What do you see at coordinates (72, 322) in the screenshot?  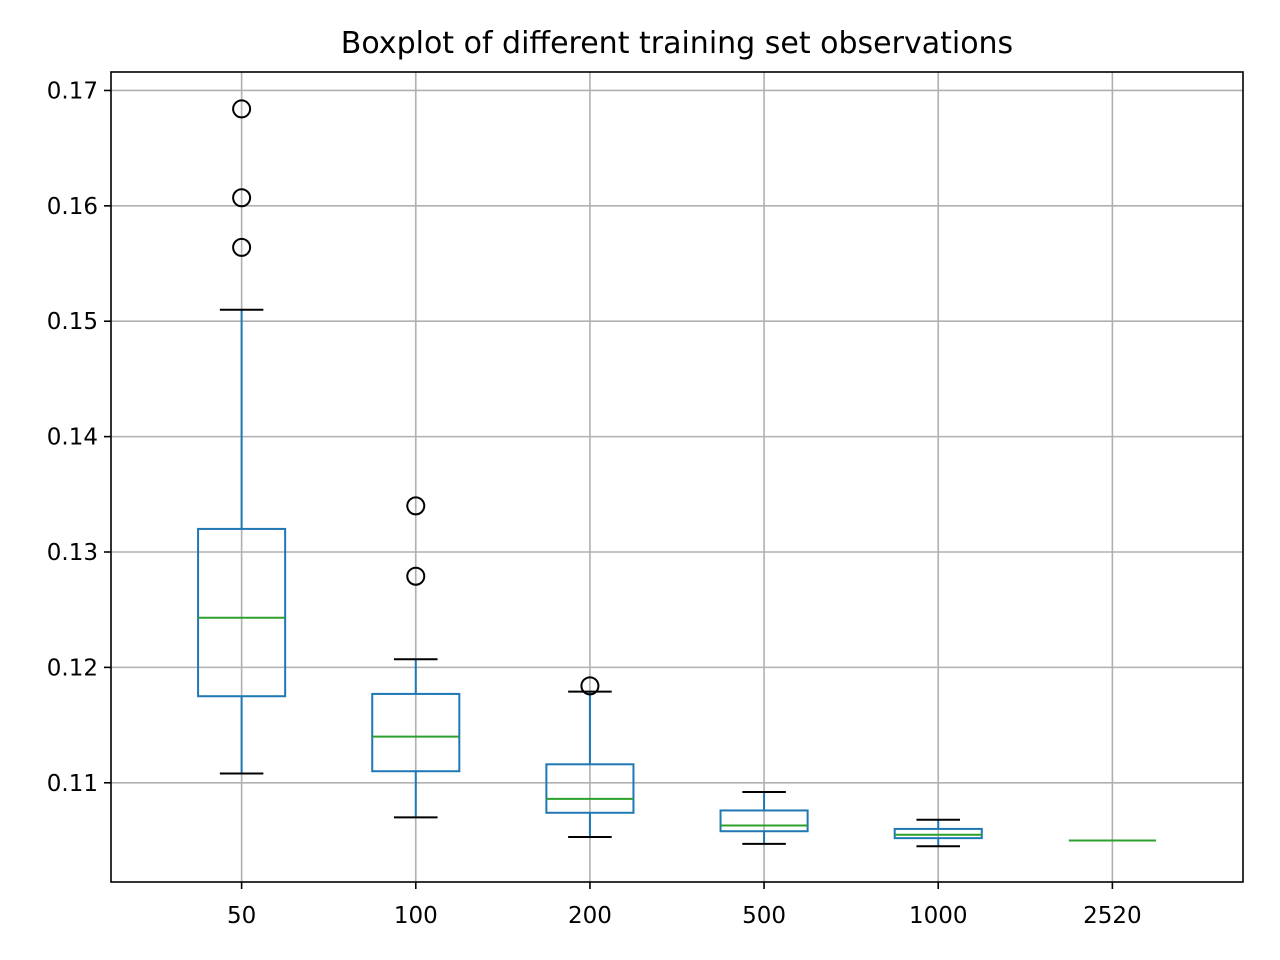 I see `y-tick-label: 0.15` at bounding box center [72, 322].